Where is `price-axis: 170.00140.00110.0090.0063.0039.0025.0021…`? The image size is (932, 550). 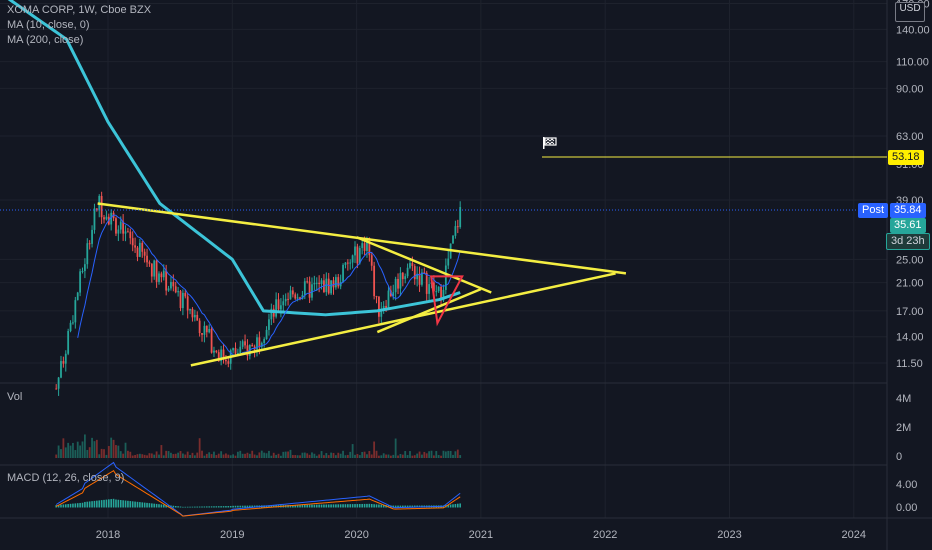
price-axis: 170.00140.00110.0090.0063.0039.0025.0021… is located at coordinates (913, 185).